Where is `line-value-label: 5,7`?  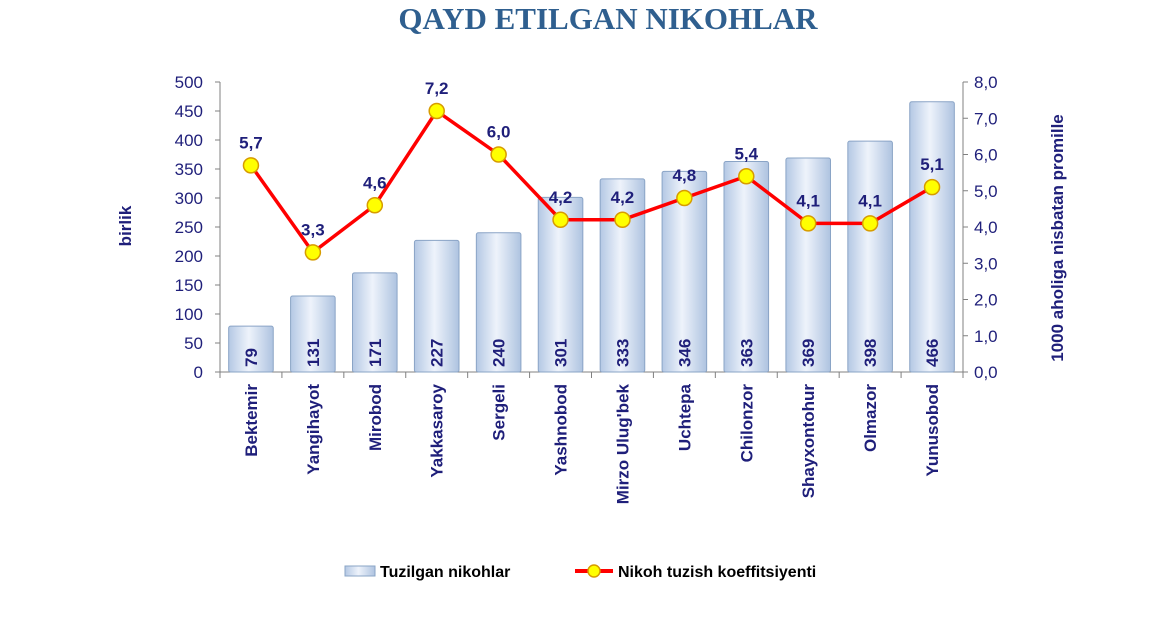
line-value-label: 5,7 is located at coordinates (251, 142).